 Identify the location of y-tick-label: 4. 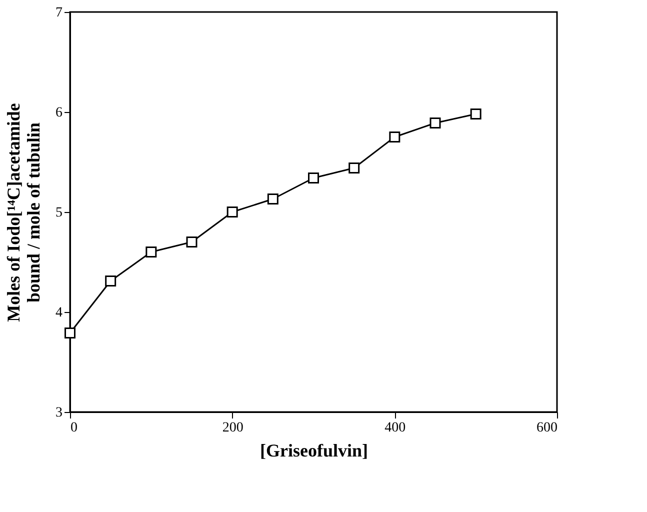
(59, 313).